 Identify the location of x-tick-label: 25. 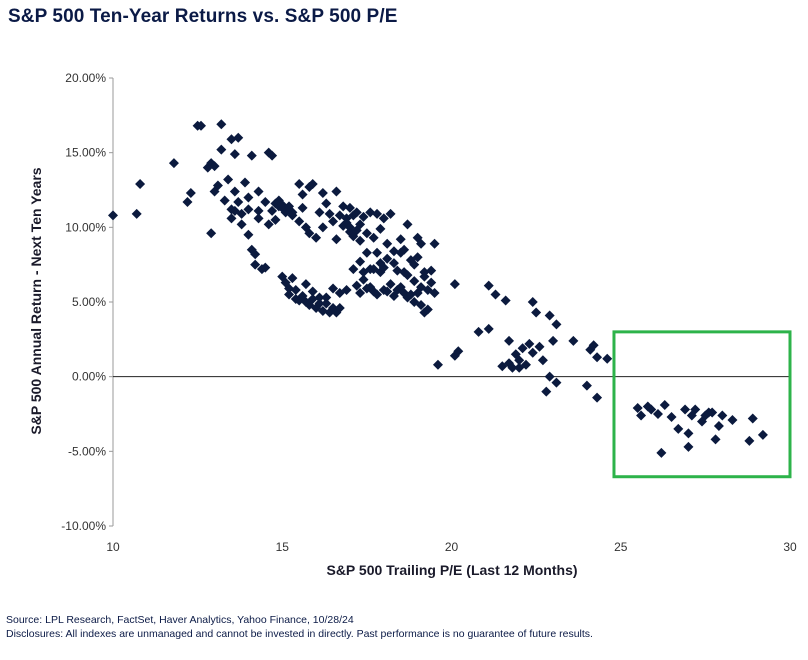
(621, 547).